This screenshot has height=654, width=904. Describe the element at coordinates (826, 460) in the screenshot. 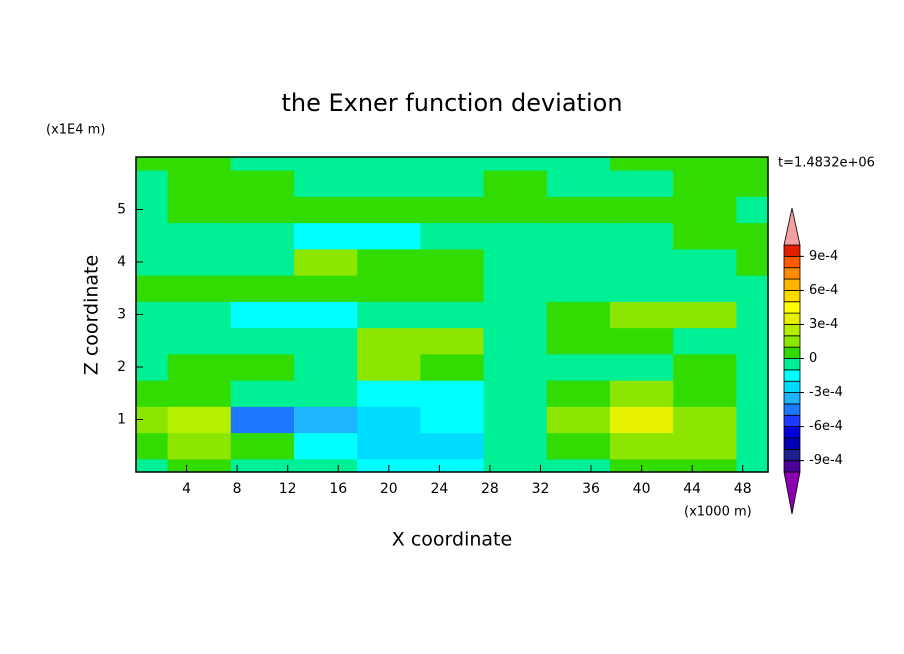

I see `colorbar-tick-label: -9e-4` at that location.